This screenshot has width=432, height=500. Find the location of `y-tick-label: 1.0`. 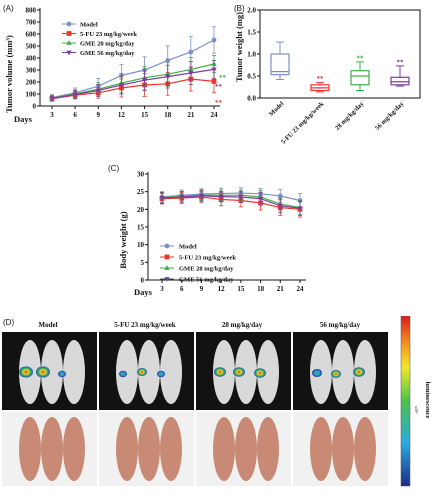

y-tick-label: 1.0 is located at coordinates (251, 55).